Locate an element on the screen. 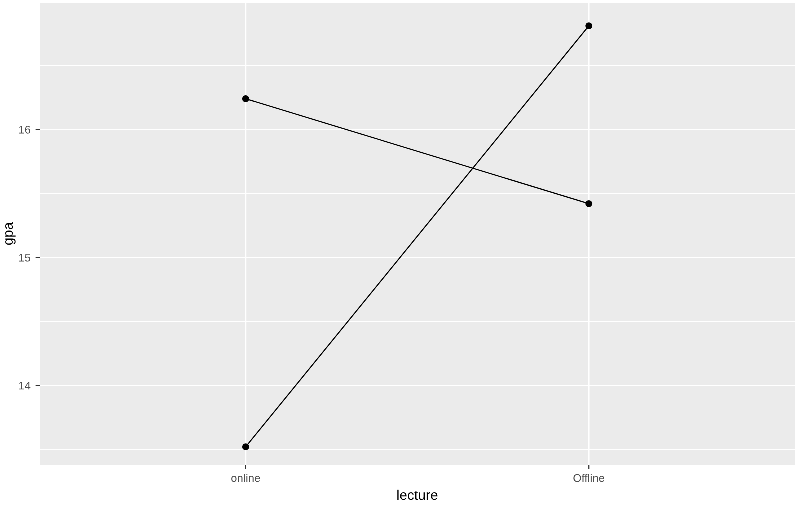 The width and height of the screenshot is (800, 505). y-tick-label: 15 is located at coordinates (25, 258).